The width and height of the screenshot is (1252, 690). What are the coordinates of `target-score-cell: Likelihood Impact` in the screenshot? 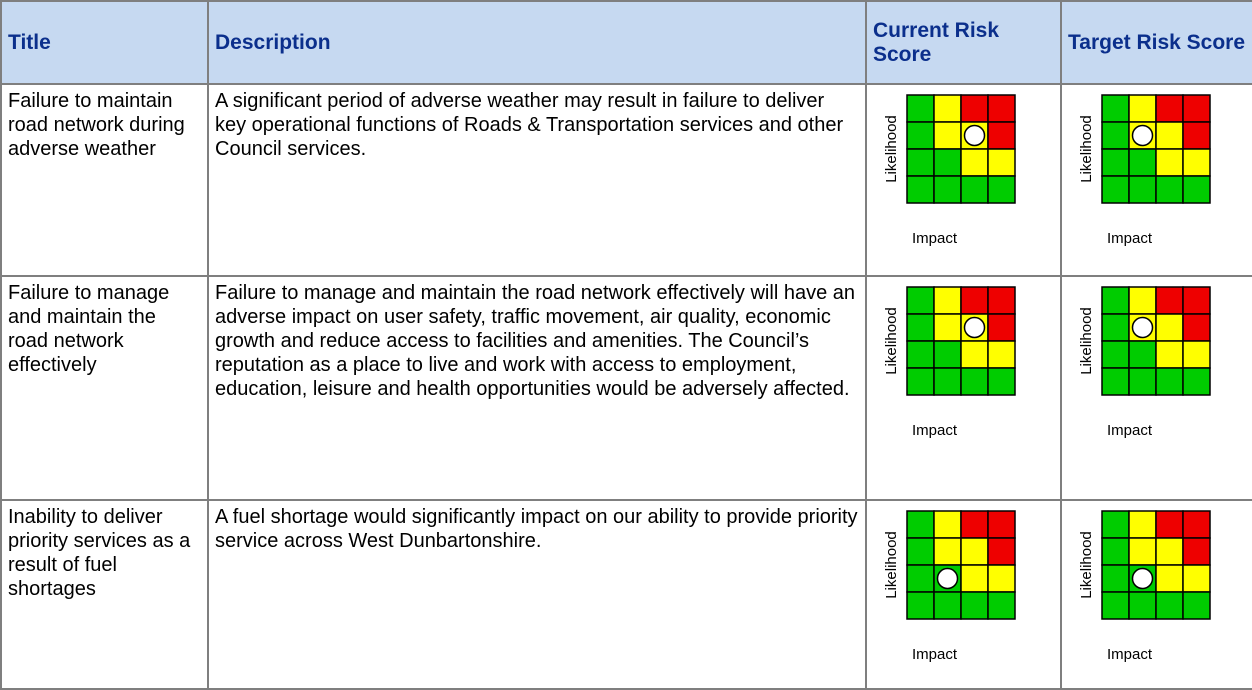 It's located at (1156, 388).